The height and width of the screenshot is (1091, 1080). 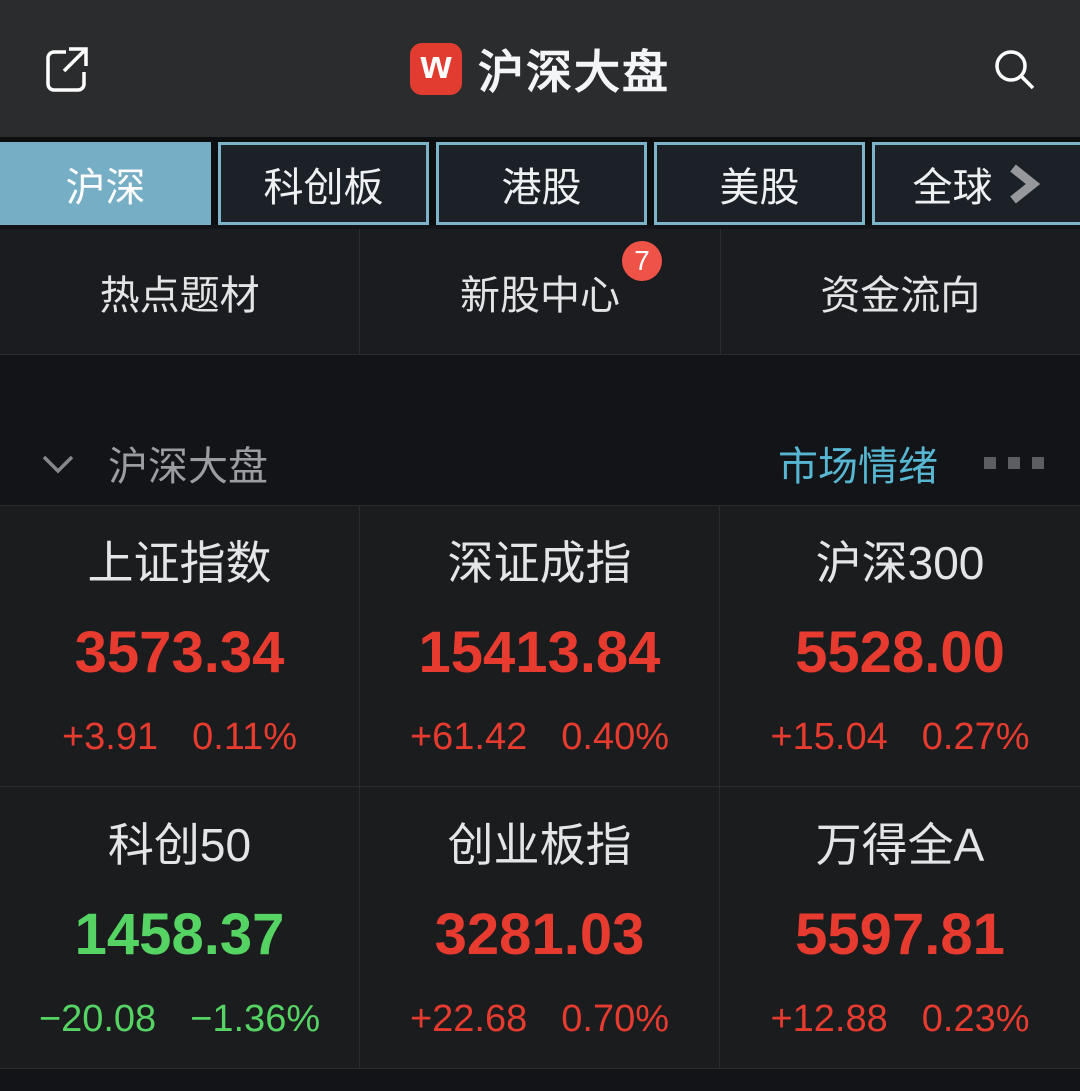 I want to click on index-name: 科创50, so click(x=179, y=844).